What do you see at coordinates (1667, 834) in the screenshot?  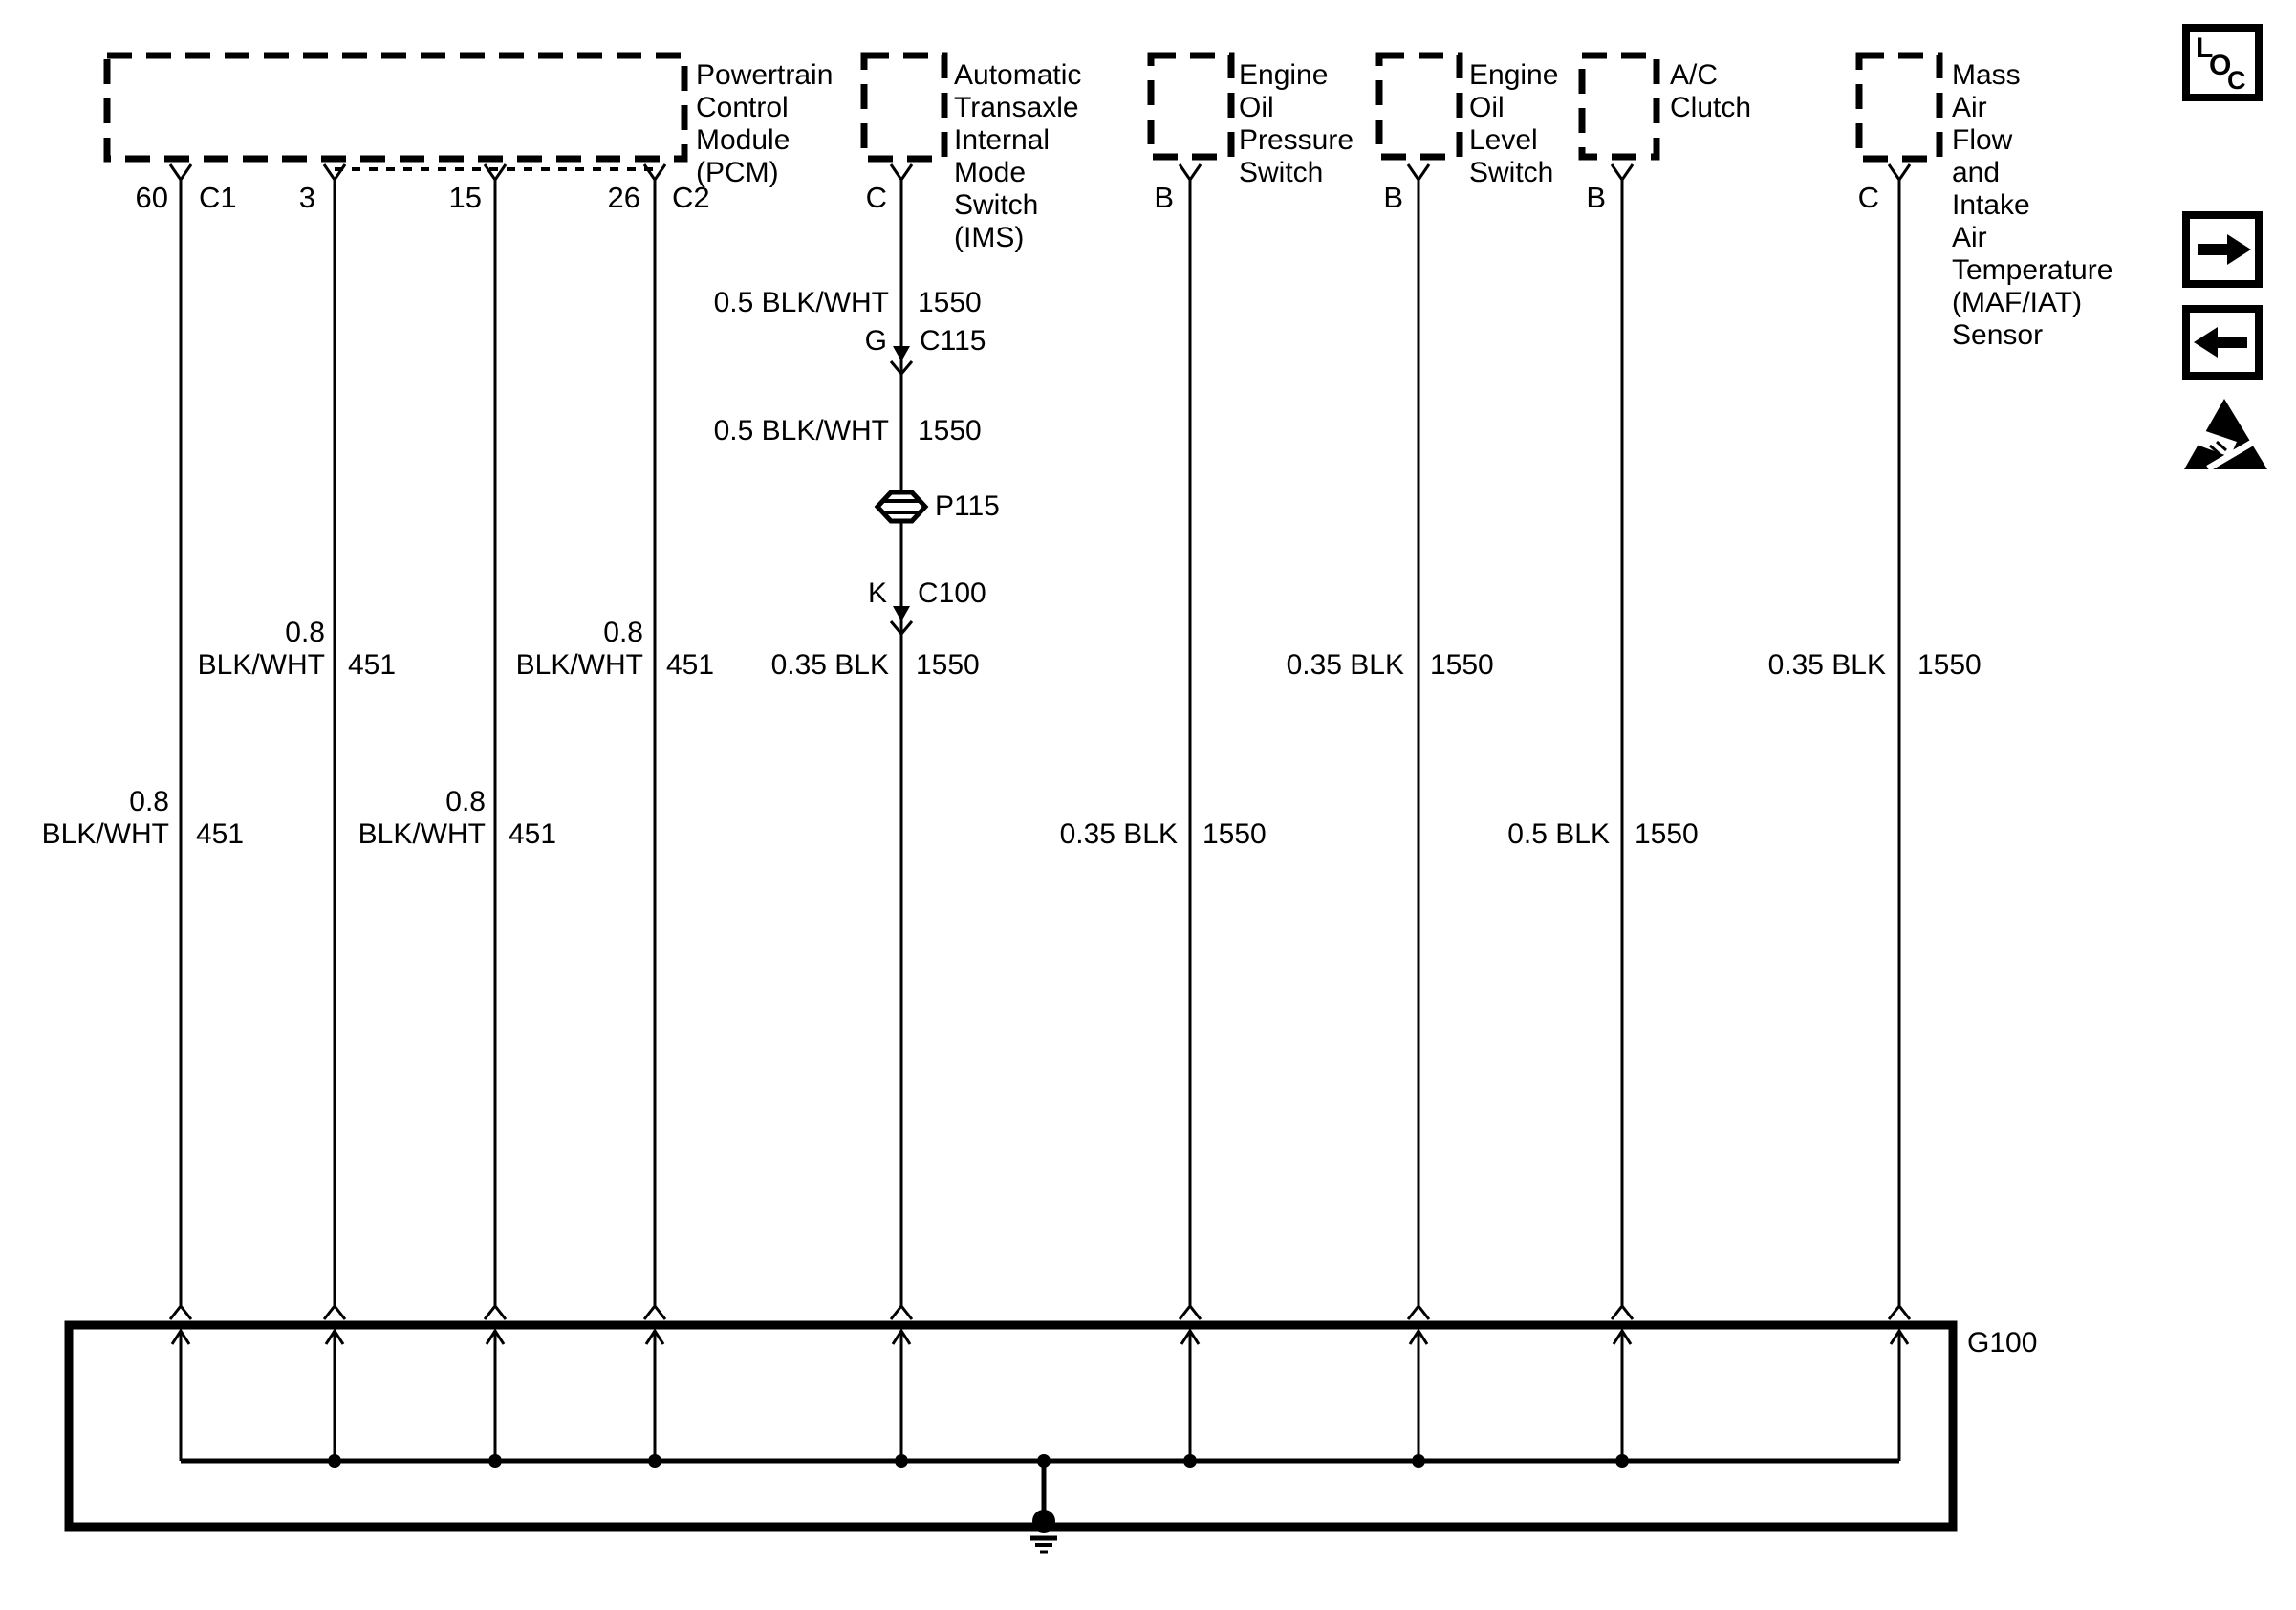 I see `wire-circuit-ac-clutch: 1550` at bounding box center [1667, 834].